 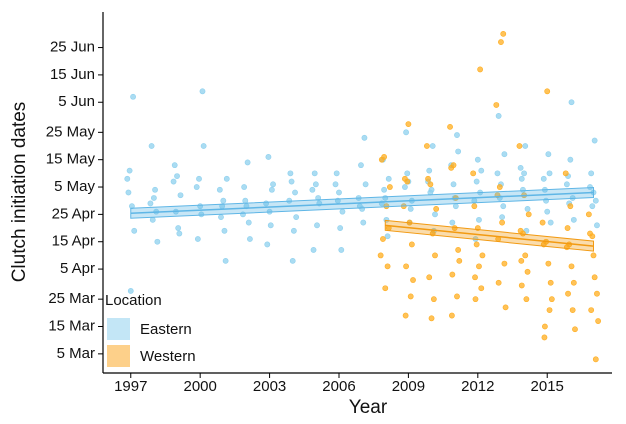 I want to click on y-tick-label: 25 Mar, so click(x=71, y=298).